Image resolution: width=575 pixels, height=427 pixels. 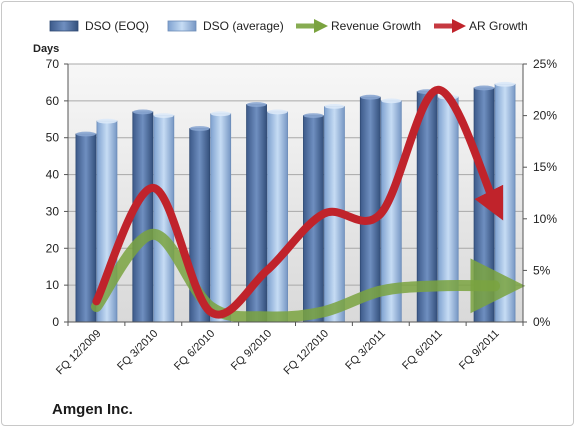 What do you see at coordinates (143, 217) in the screenshot?
I see `bar-dso-eoq-fq-3-2010` at bounding box center [143, 217].